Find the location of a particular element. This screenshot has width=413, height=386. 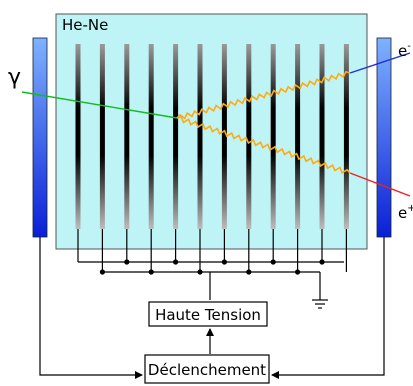

left-scintillator is located at coordinates (40, 137).